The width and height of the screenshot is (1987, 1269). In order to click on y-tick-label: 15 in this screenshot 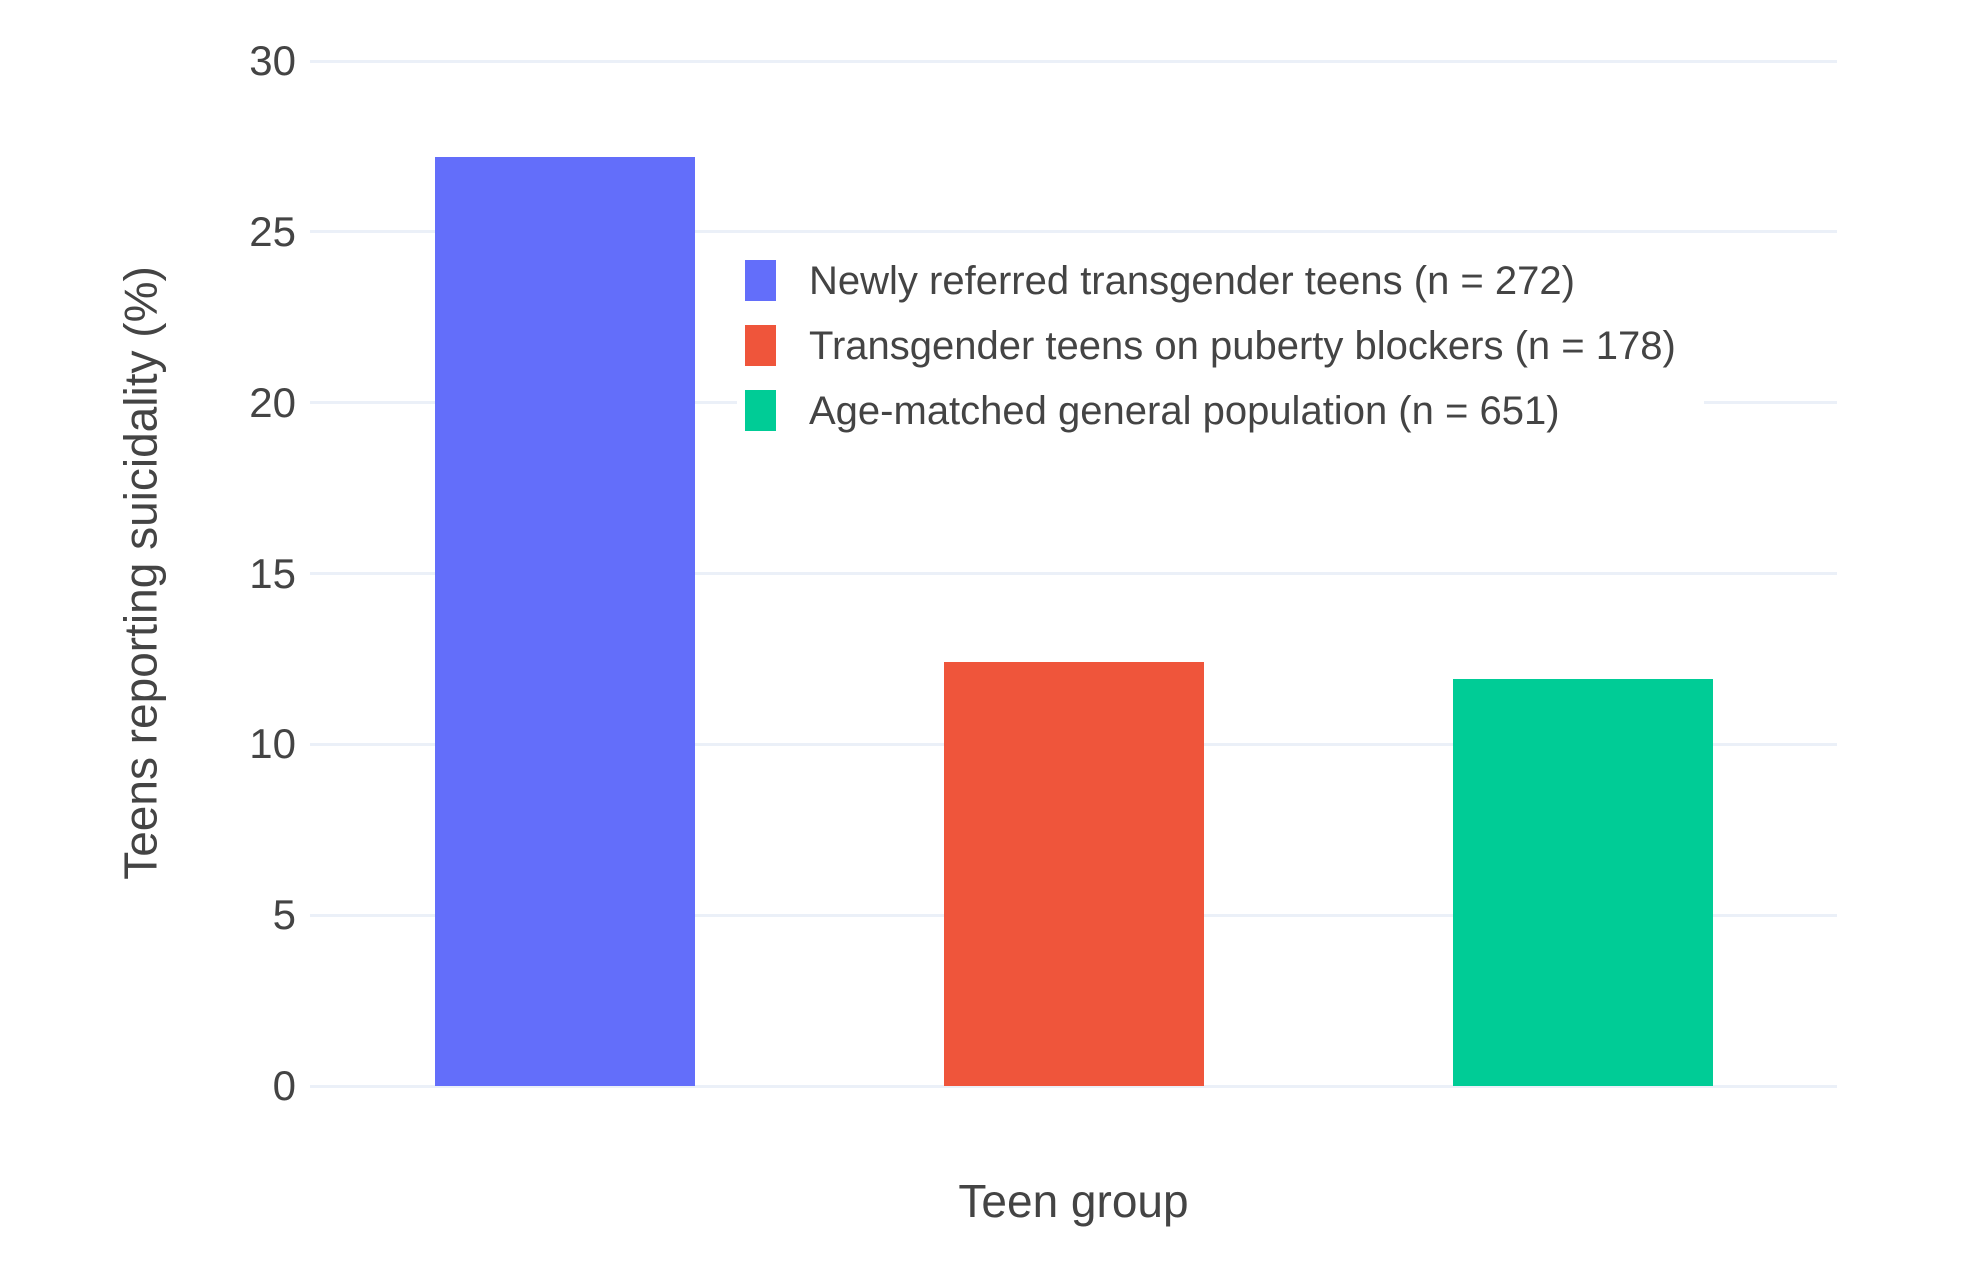, I will do `click(272, 573)`.